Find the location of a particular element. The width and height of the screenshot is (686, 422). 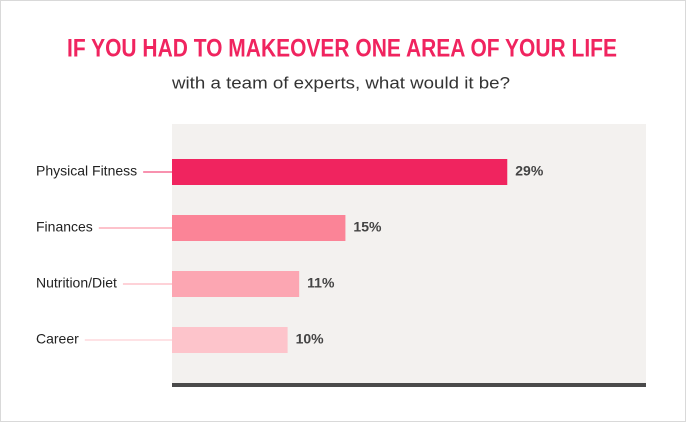

value-label: 29% is located at coordinates (529, 171).